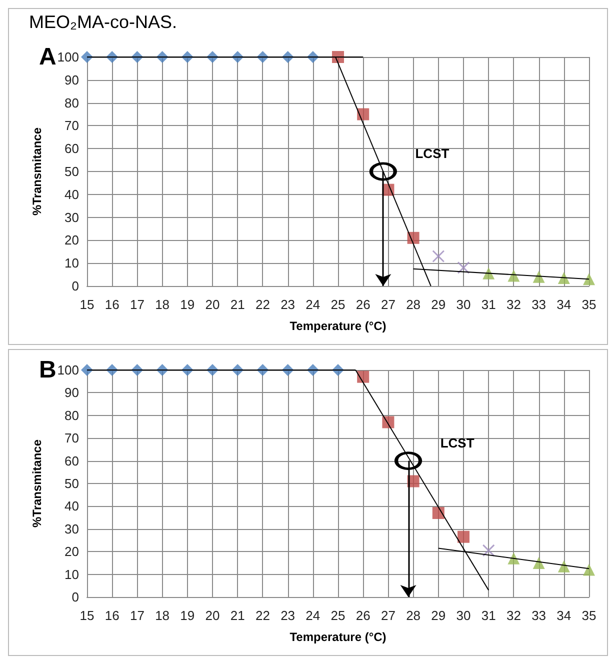 The height and width of the screenshot is (659, 616). I want to click on text: MEO₂MA-co-NAS., so click(103, 22).